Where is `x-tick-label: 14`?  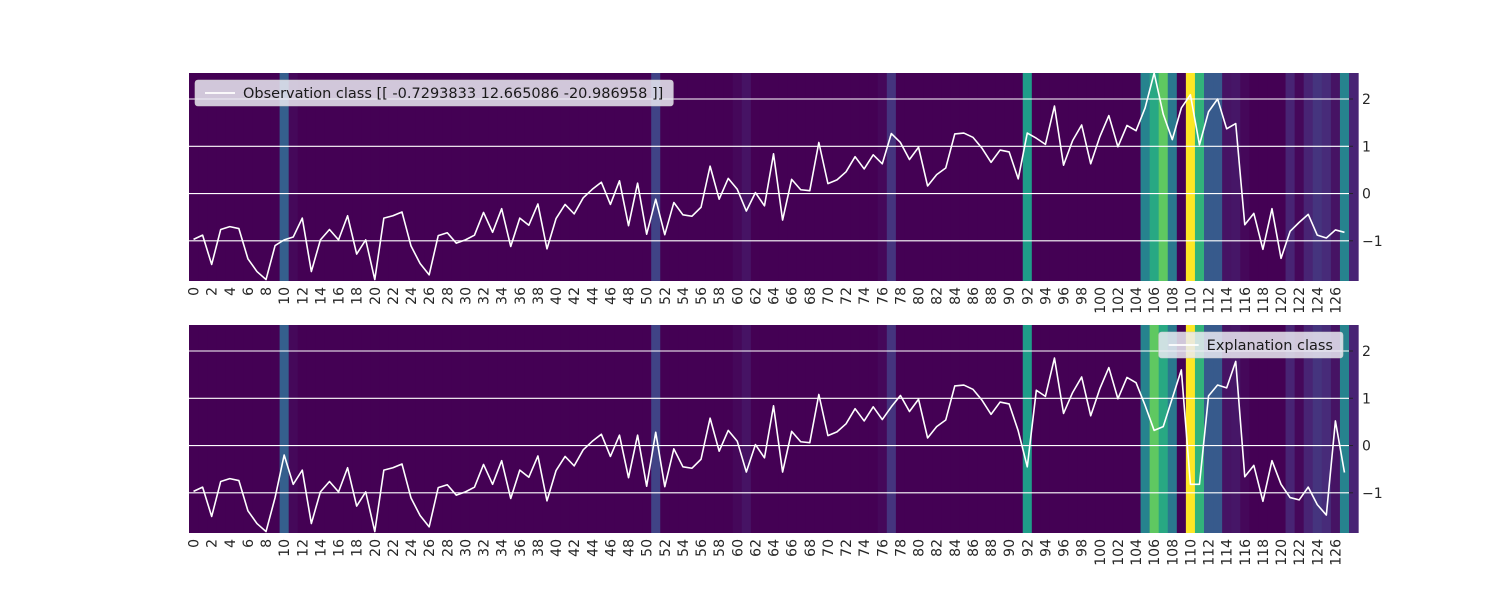 x-tick-label: 14 is located at coordinates (321, 548).